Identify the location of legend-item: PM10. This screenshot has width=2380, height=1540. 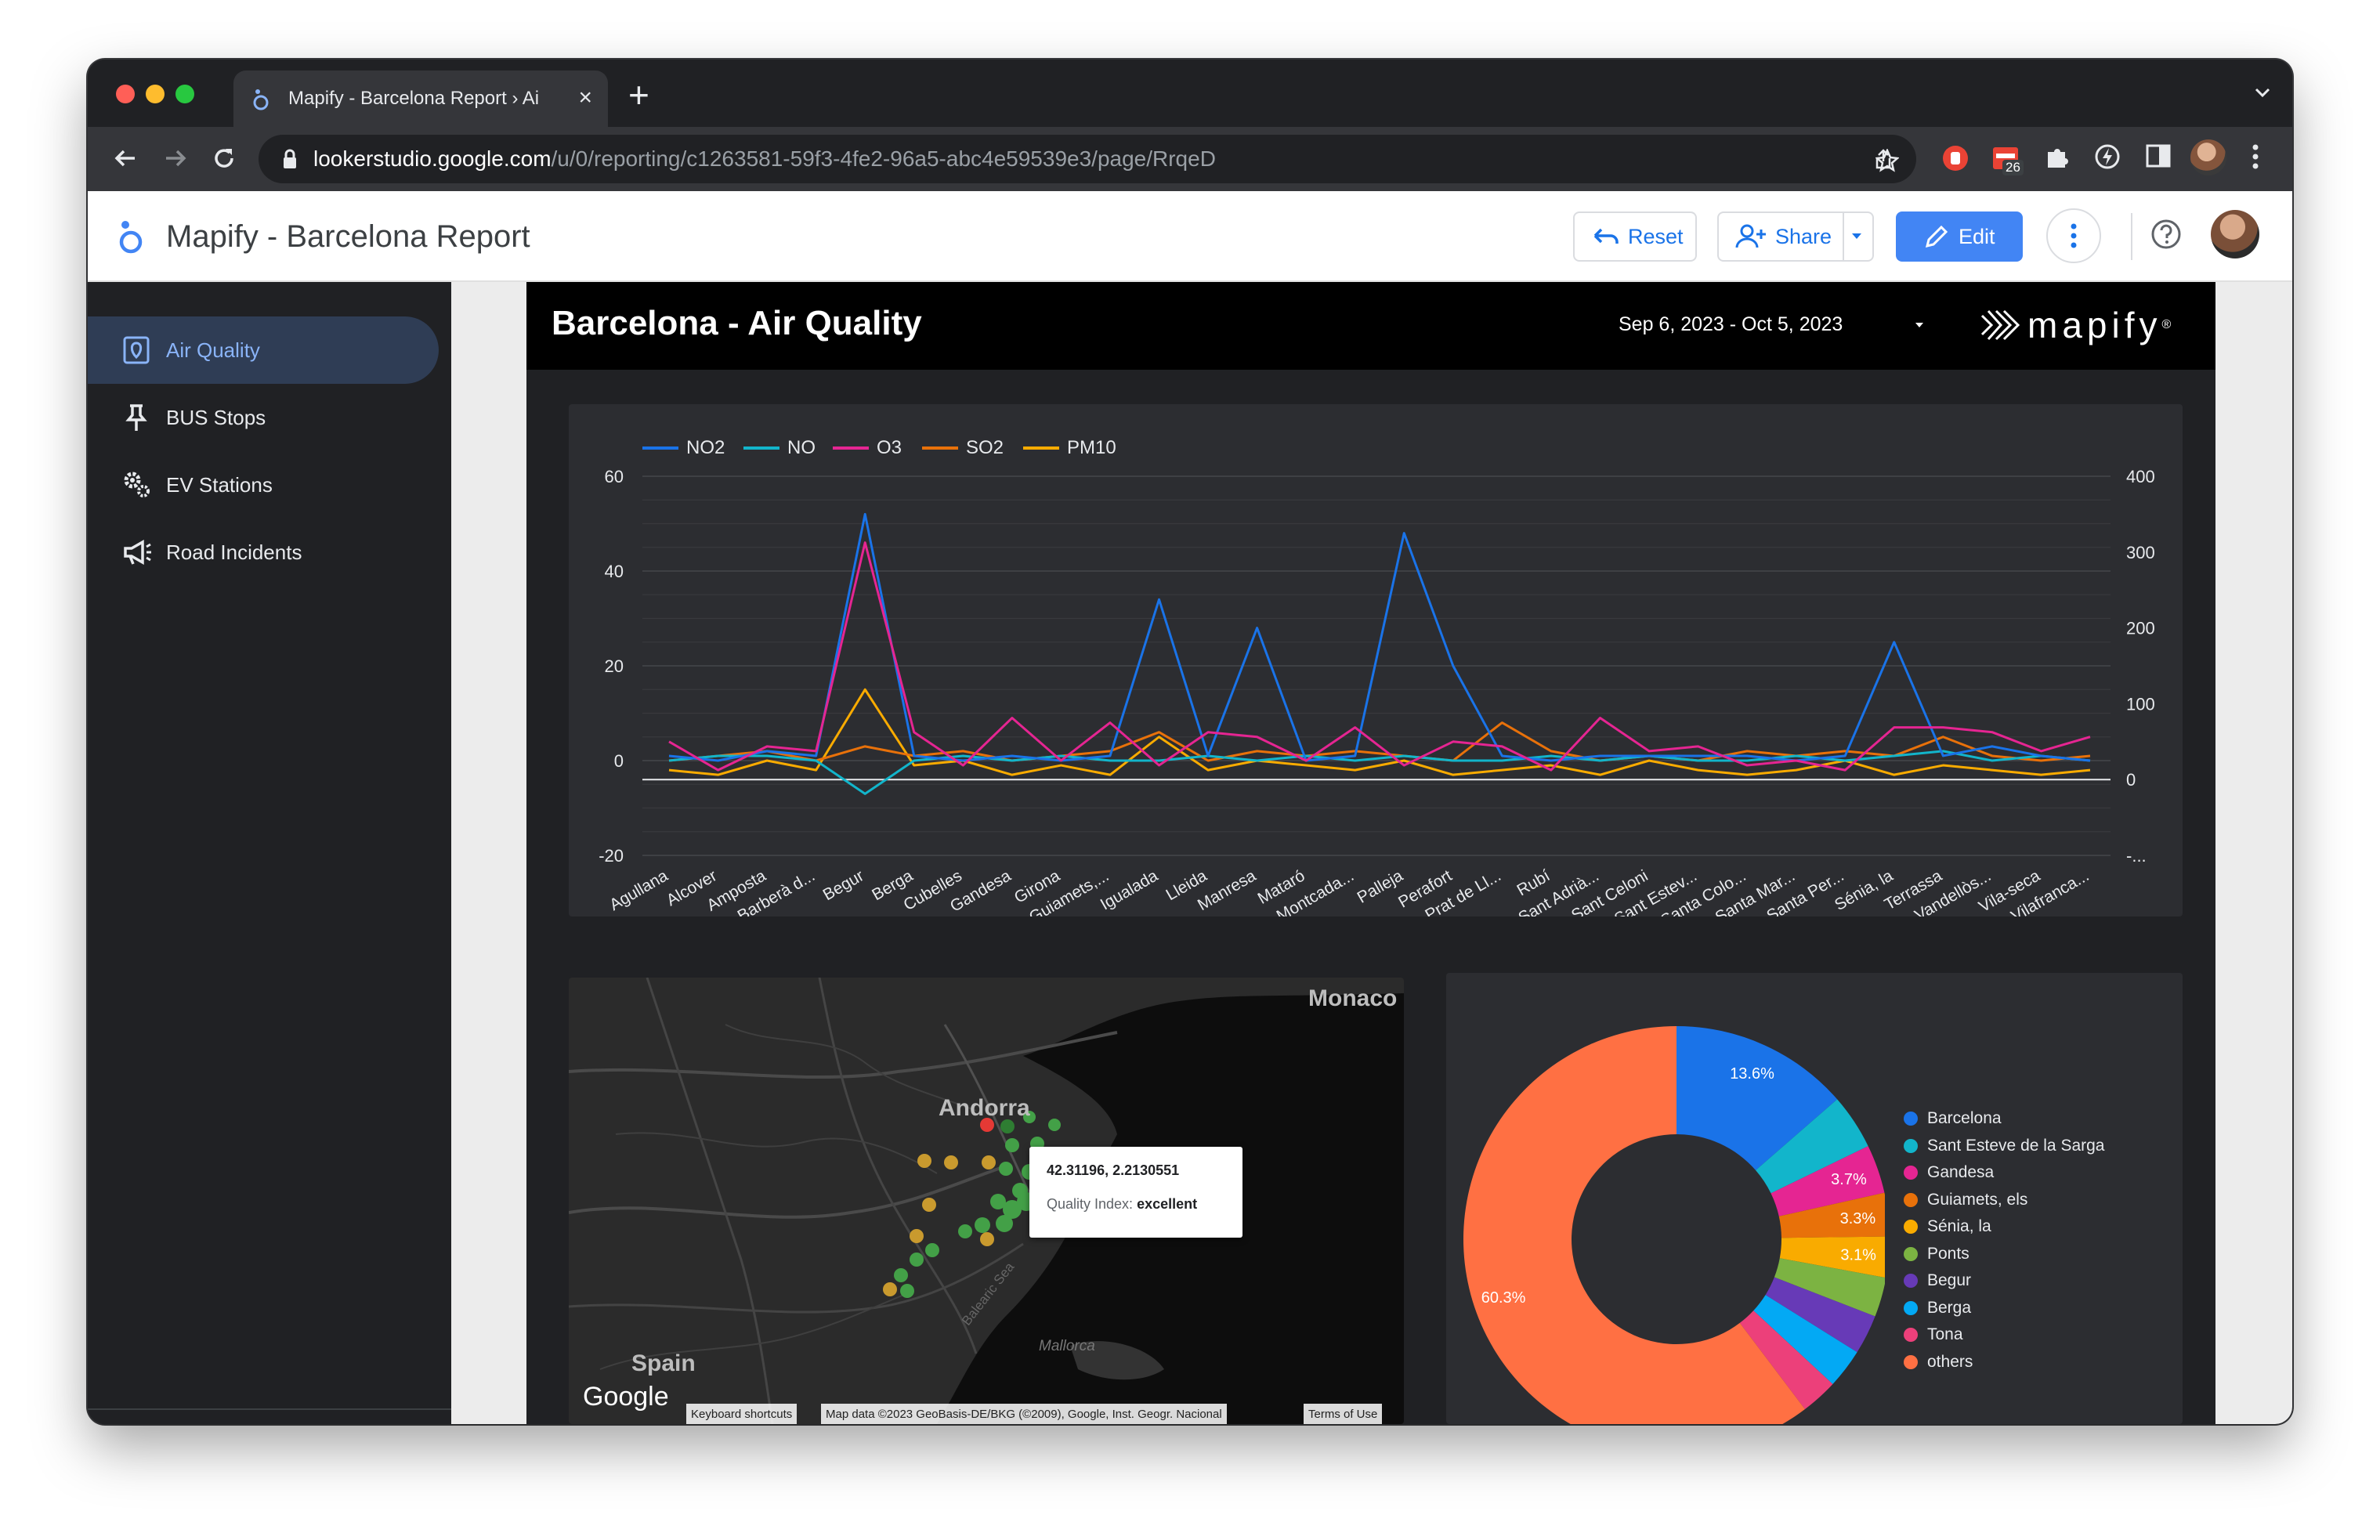
(1069, 448).